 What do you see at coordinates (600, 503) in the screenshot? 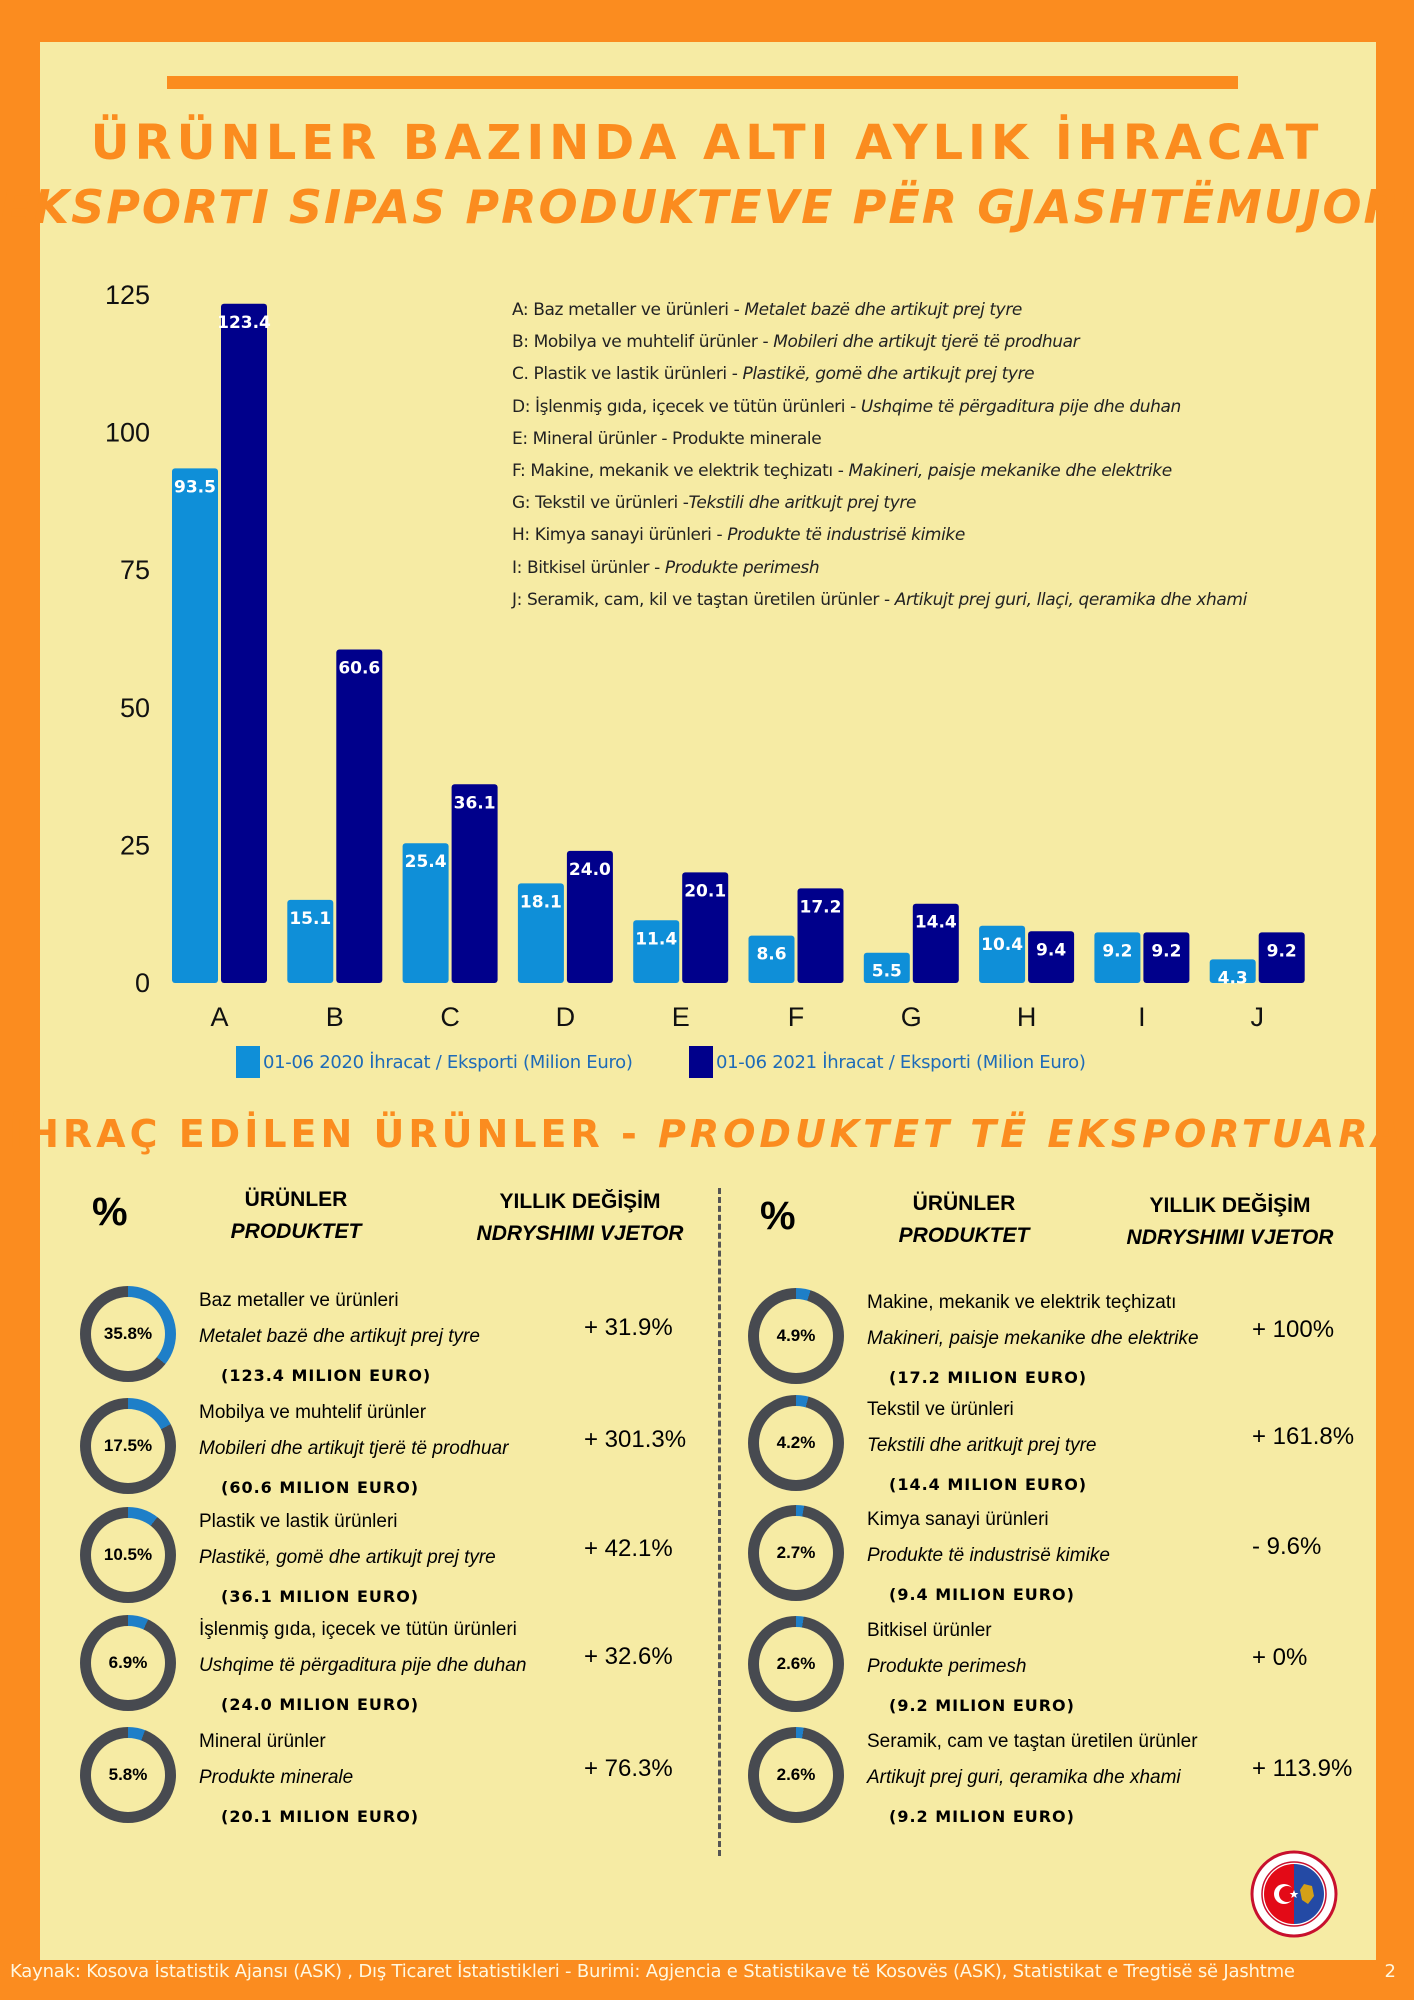
I see `category-legend-tr: G: Tekstil ve ürünleri -` at bounding box center [600, 503].